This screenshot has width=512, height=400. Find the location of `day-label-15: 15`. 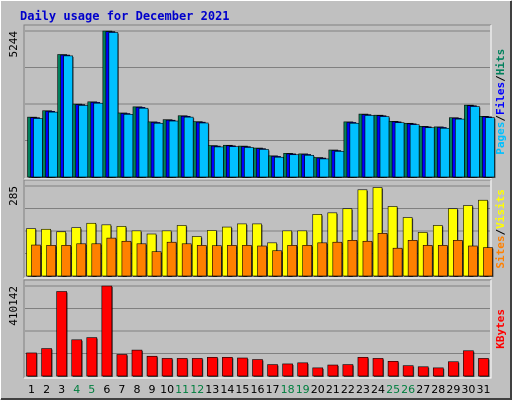

day-label-15: 15 is located at coordinates (242, 389).